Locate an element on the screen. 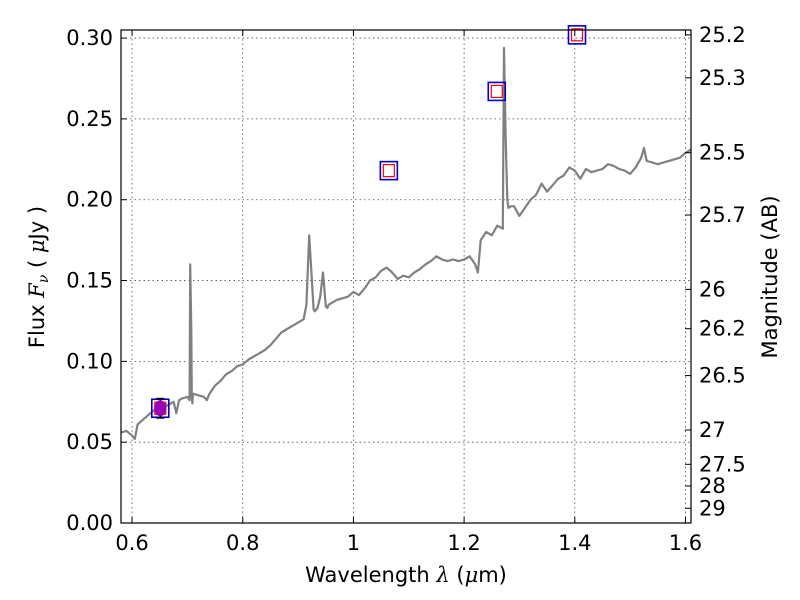 This screenshot has height=600, width=800. x-tick-label: 1.2 is located at coordinates (463, 543).